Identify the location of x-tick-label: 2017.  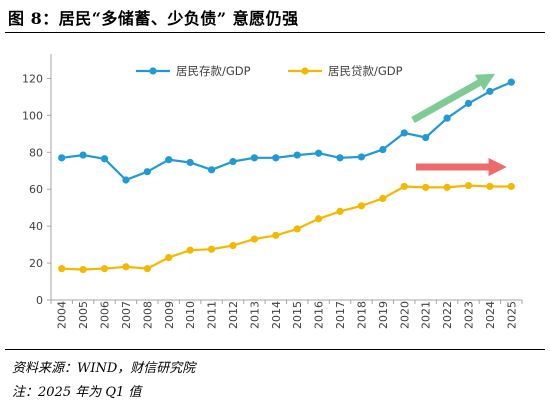
(340, 315).